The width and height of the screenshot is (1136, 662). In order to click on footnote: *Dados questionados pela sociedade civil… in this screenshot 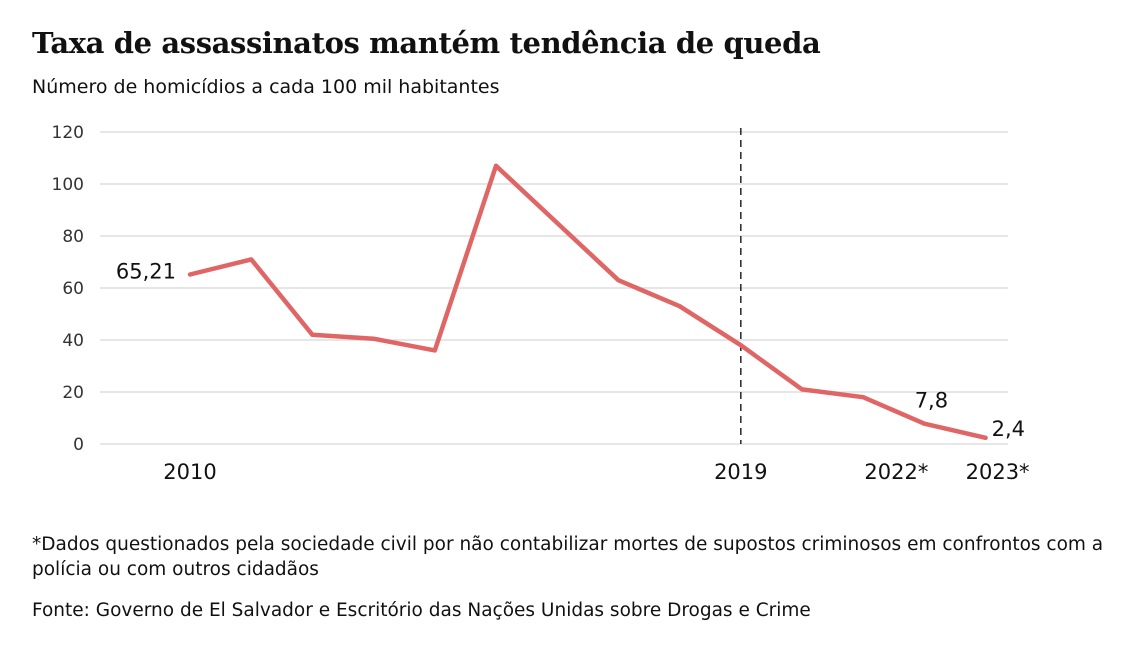, I will do `click(568, 557)`.